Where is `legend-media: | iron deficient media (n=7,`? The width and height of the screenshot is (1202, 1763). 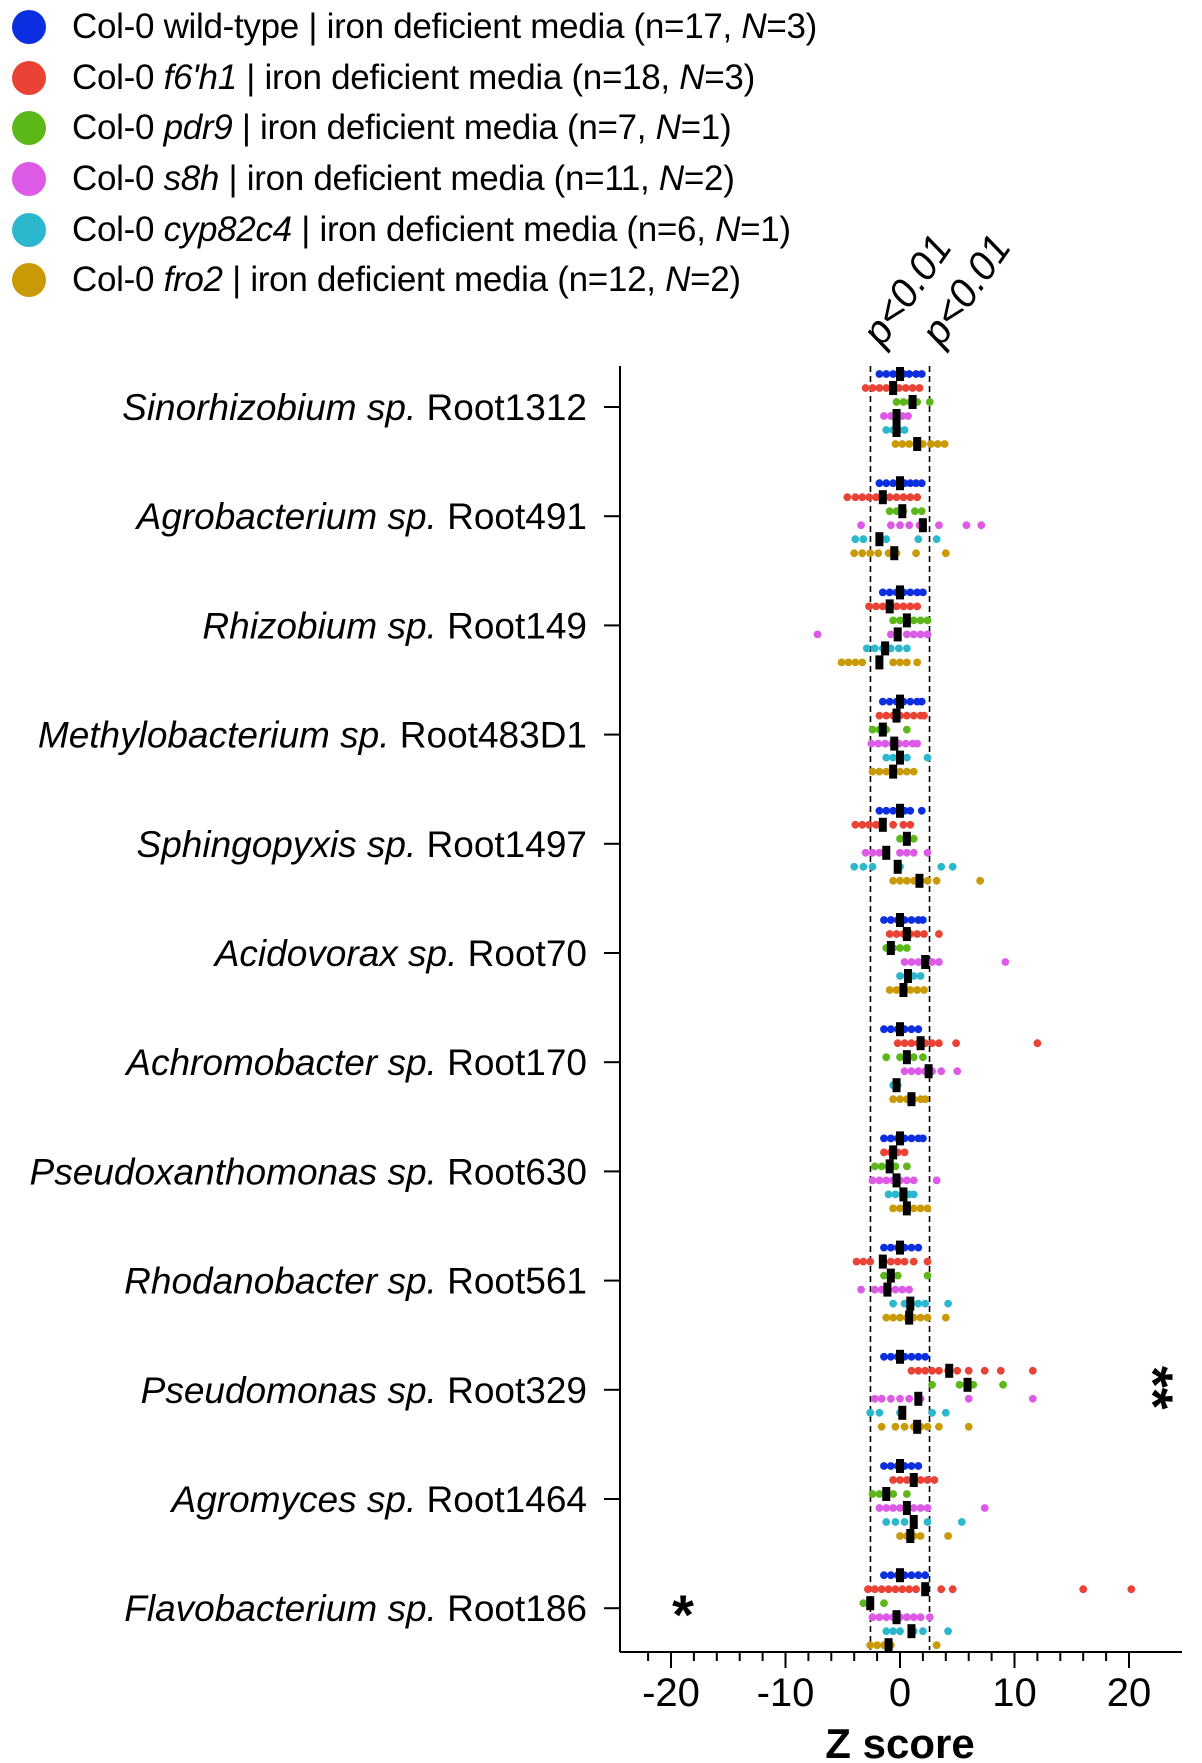
legend-media: | iron deficient media (n=7, is located at coordinates (444, 128).